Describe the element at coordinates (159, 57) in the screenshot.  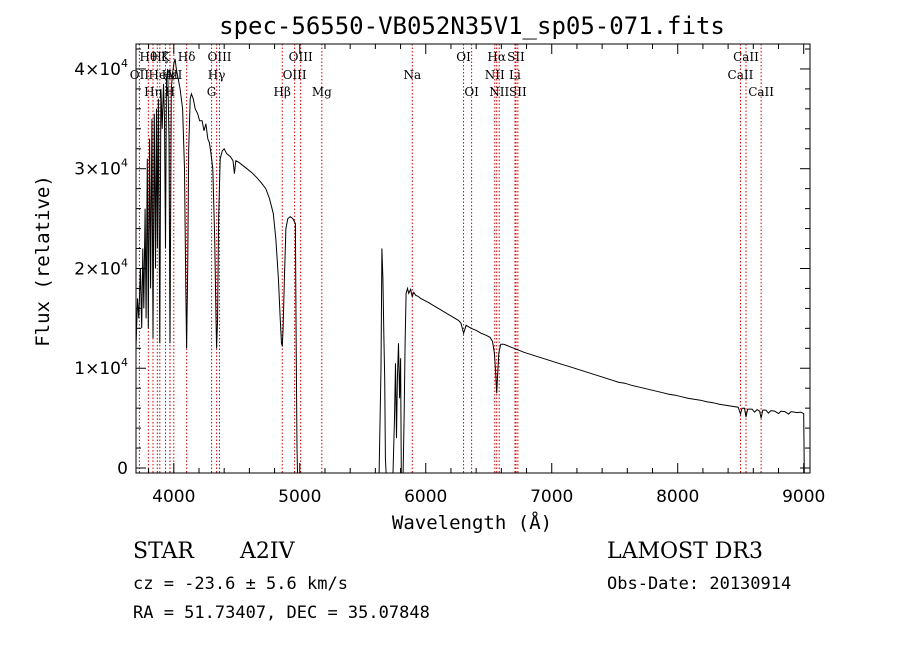
I see `spectral-line-label: Hζ` at that location.